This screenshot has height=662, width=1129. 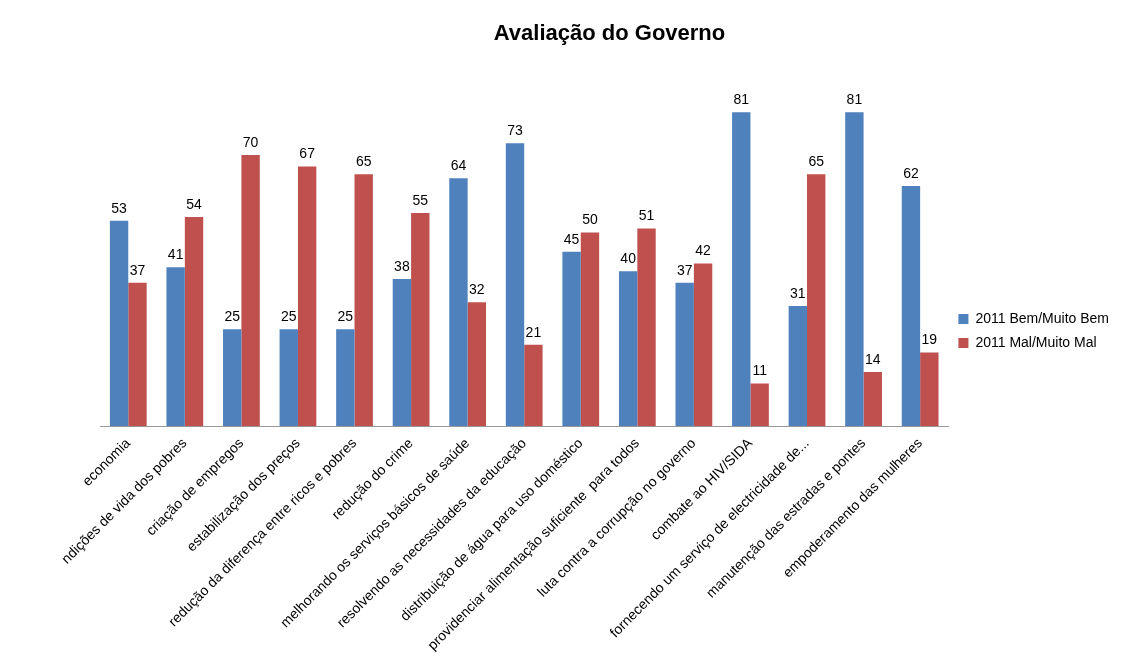 What do you see at coordinates (420, 199) in the screenshot?
I see `data-label: 55` at bounding box center [420, 199].